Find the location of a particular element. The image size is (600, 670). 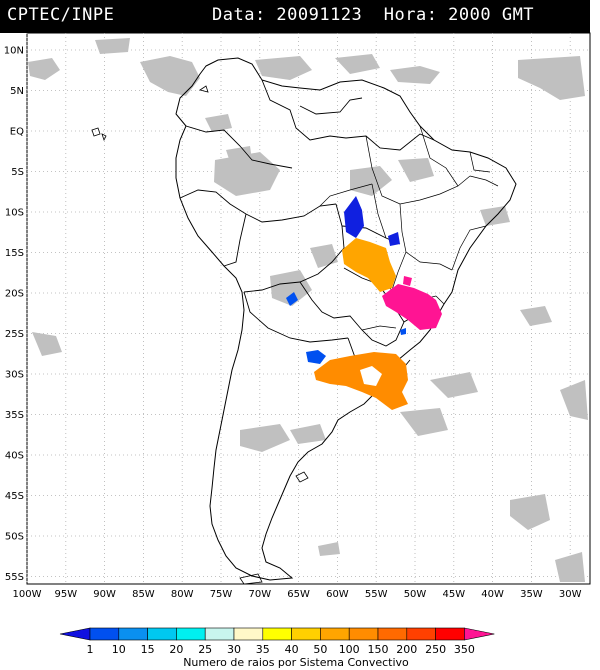

longitude-label: 60W is located at coordinates (337, 594).